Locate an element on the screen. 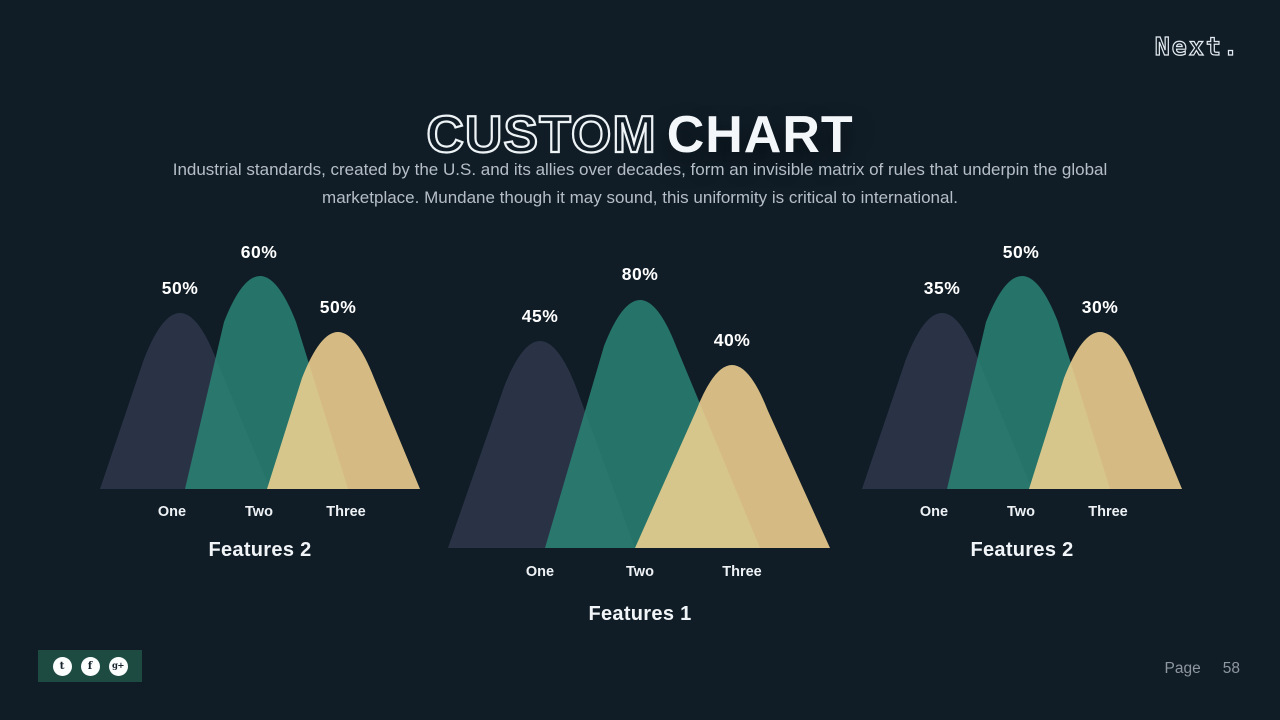 The width and height of the screenshot is (1280, 720). tumblr-glyph: t is located at coordinates (62, 666).